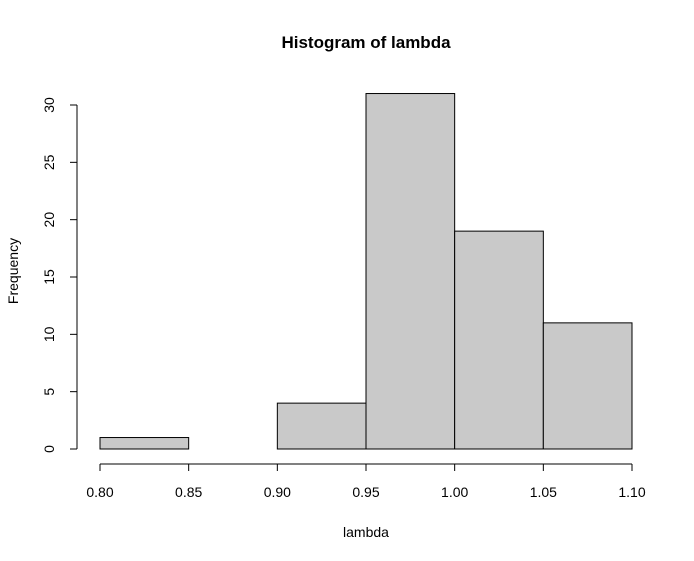 The height and width of the screenshot is (561, 694). Describe the element at coordinates (543, 492) in the screenshot. I see `x-tick-label: 1.05` at that location.